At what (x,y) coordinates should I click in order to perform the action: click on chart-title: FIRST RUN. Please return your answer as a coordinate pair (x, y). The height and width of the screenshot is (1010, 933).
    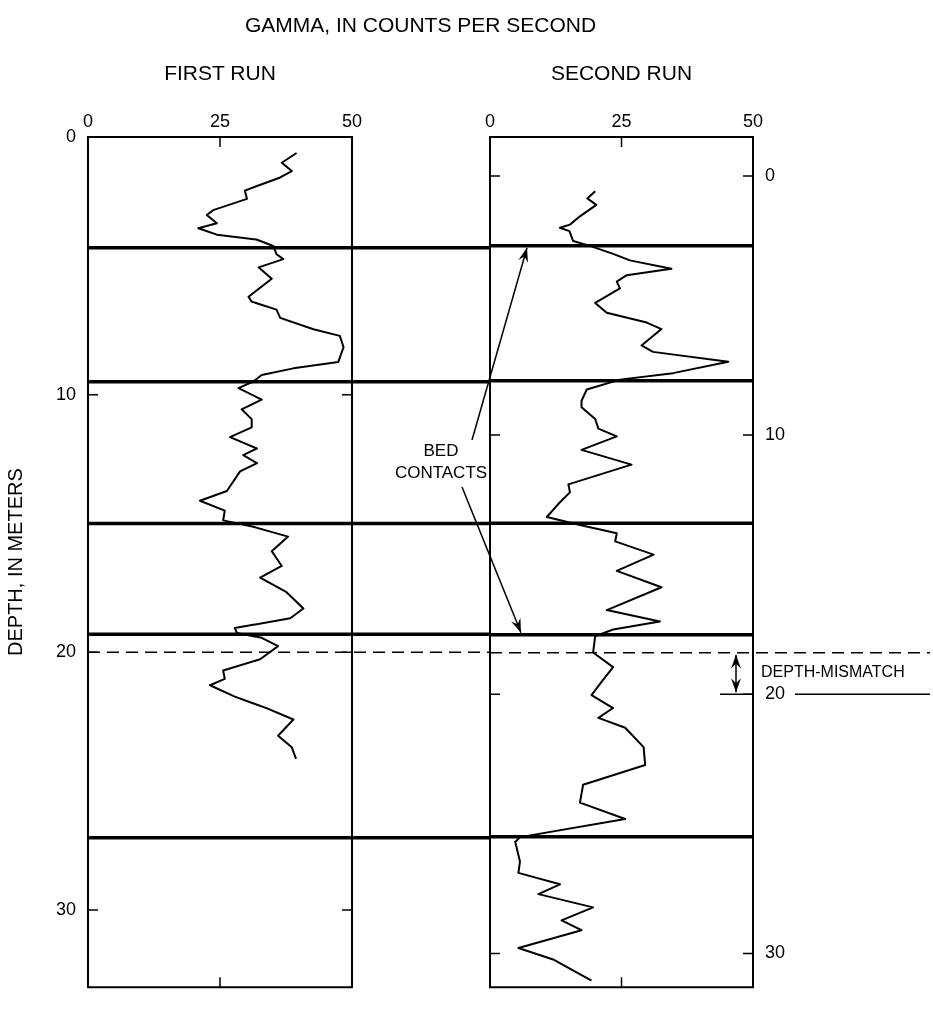
    Looking at the image, I should click on (220, 72).